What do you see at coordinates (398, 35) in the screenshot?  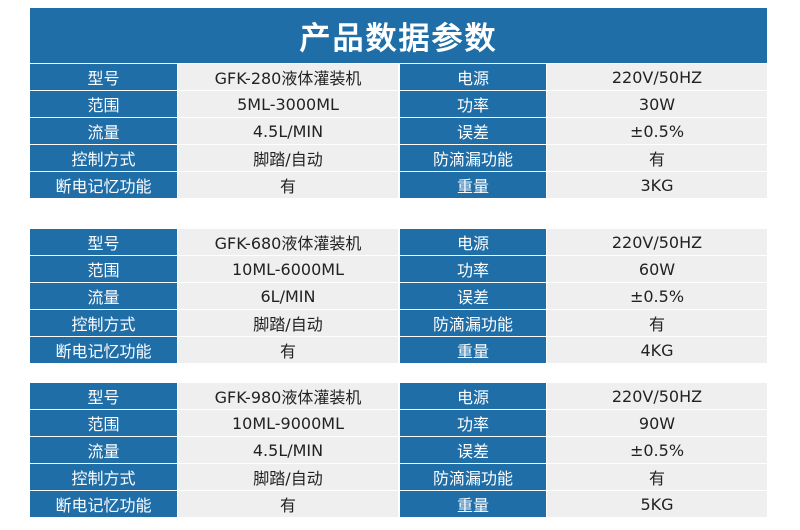 I see `page-title: 产品数据参数` at bounding box center [398, 35].